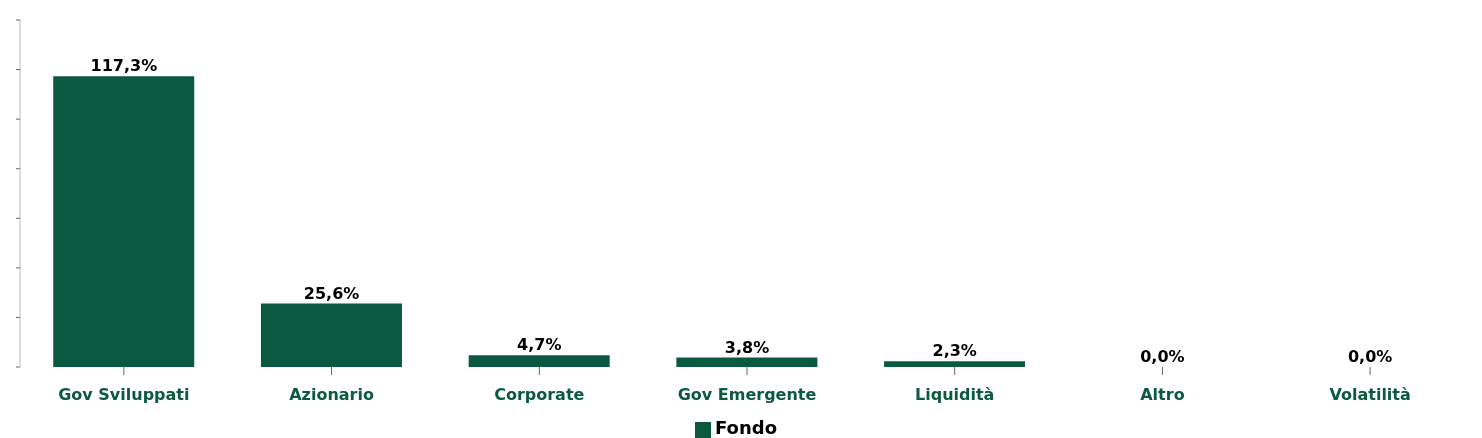 The width and height of the screenshot is (1482, 438). What do you see at coordinates (331, 293) in the screenshot?
I see `data-label: 25,6%` at bounding box center [331, 293].